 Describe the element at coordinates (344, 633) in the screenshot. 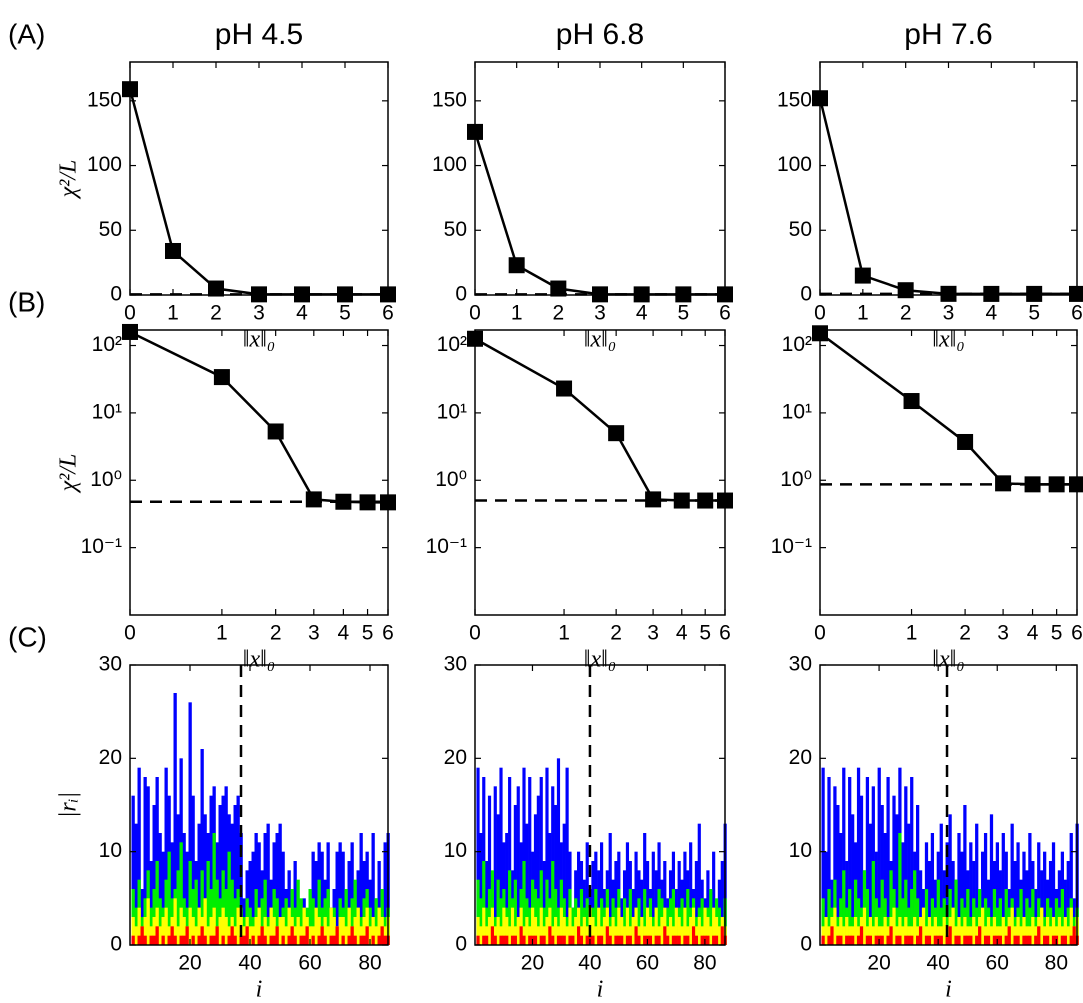

I see `x-tick-label: 4` at that location.